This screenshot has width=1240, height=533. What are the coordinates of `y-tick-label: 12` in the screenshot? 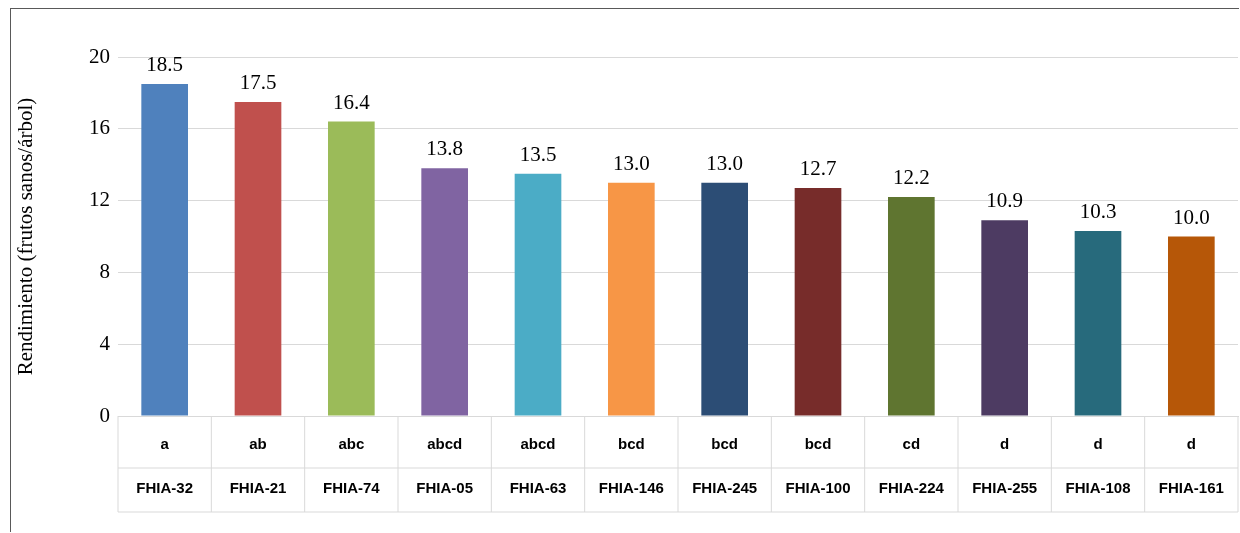 It's located at (99, 199).